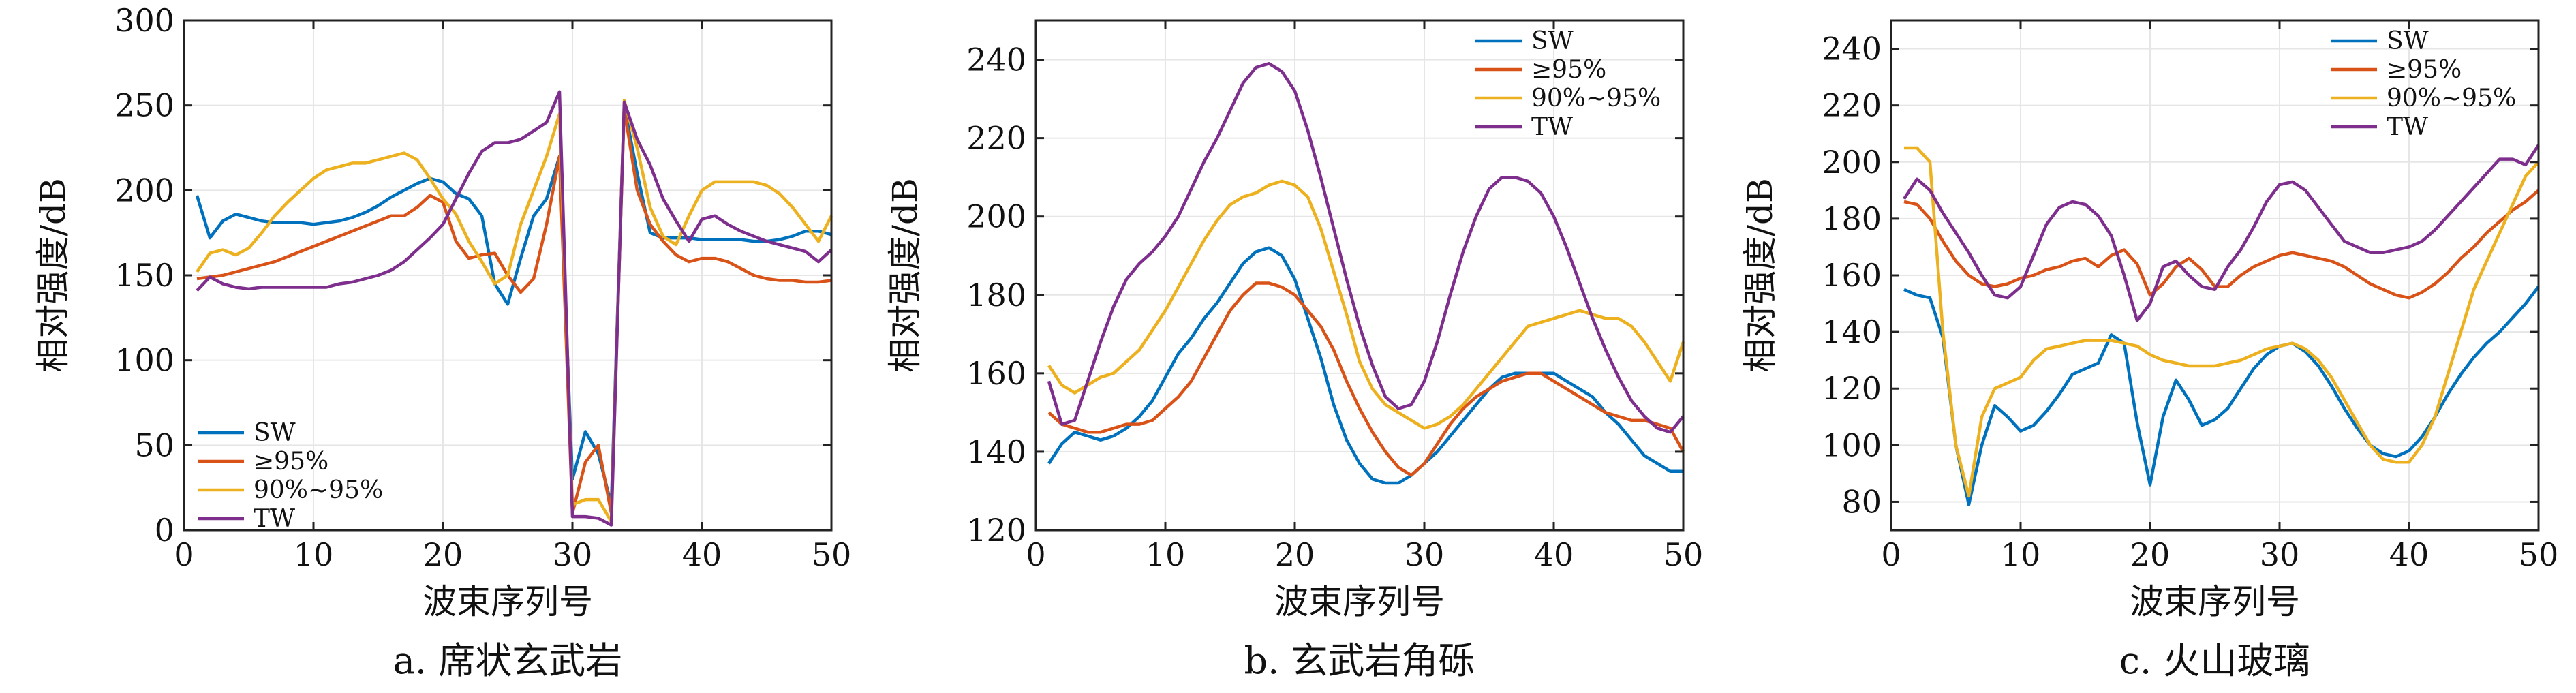  Describe the element at coordinates (144, 20) in the screenshot. I see `y-tick-label: 300` at that location.